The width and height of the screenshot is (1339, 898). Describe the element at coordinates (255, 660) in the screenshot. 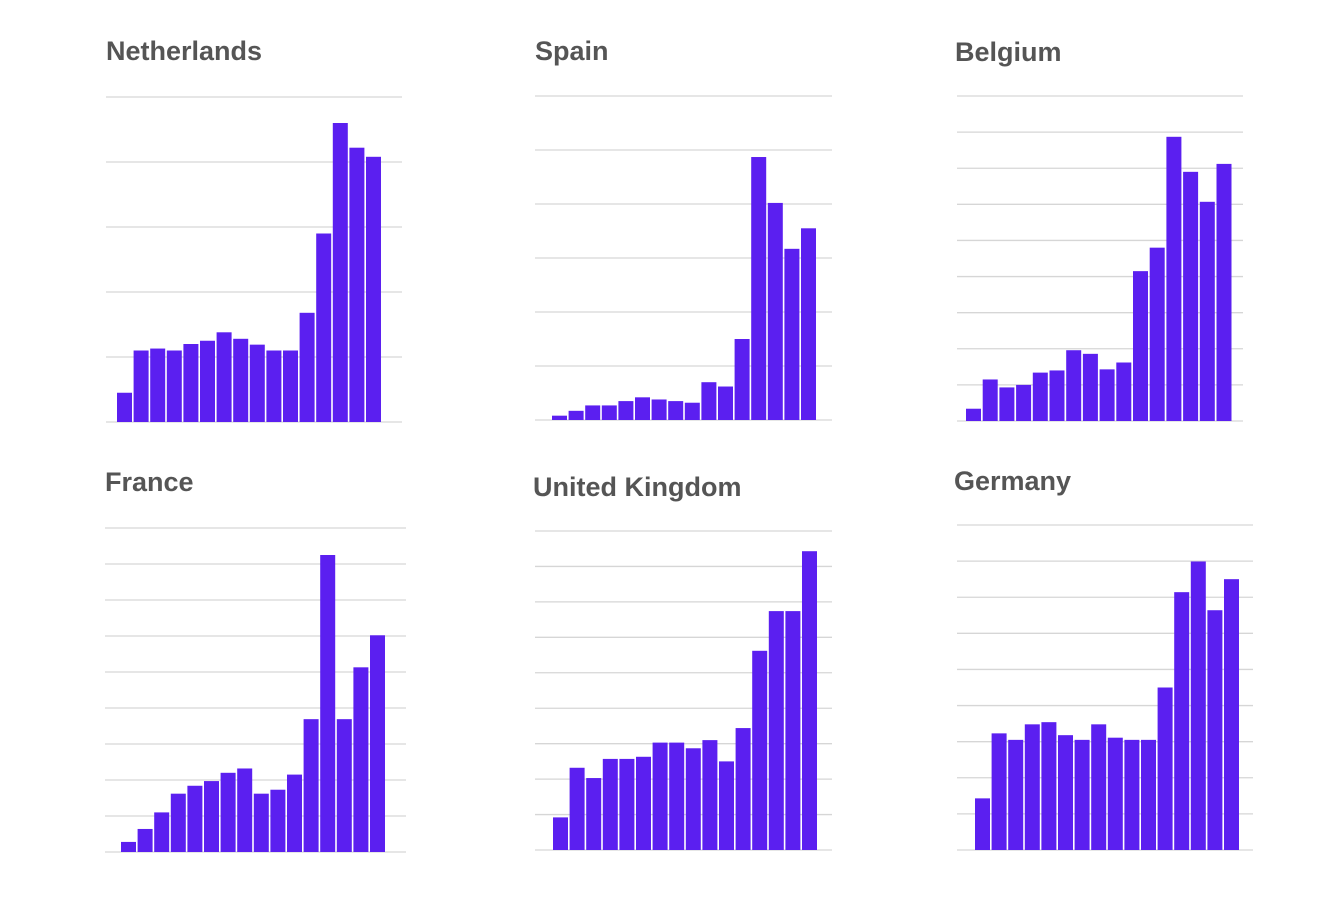

I see `panel-france: France` at that location.